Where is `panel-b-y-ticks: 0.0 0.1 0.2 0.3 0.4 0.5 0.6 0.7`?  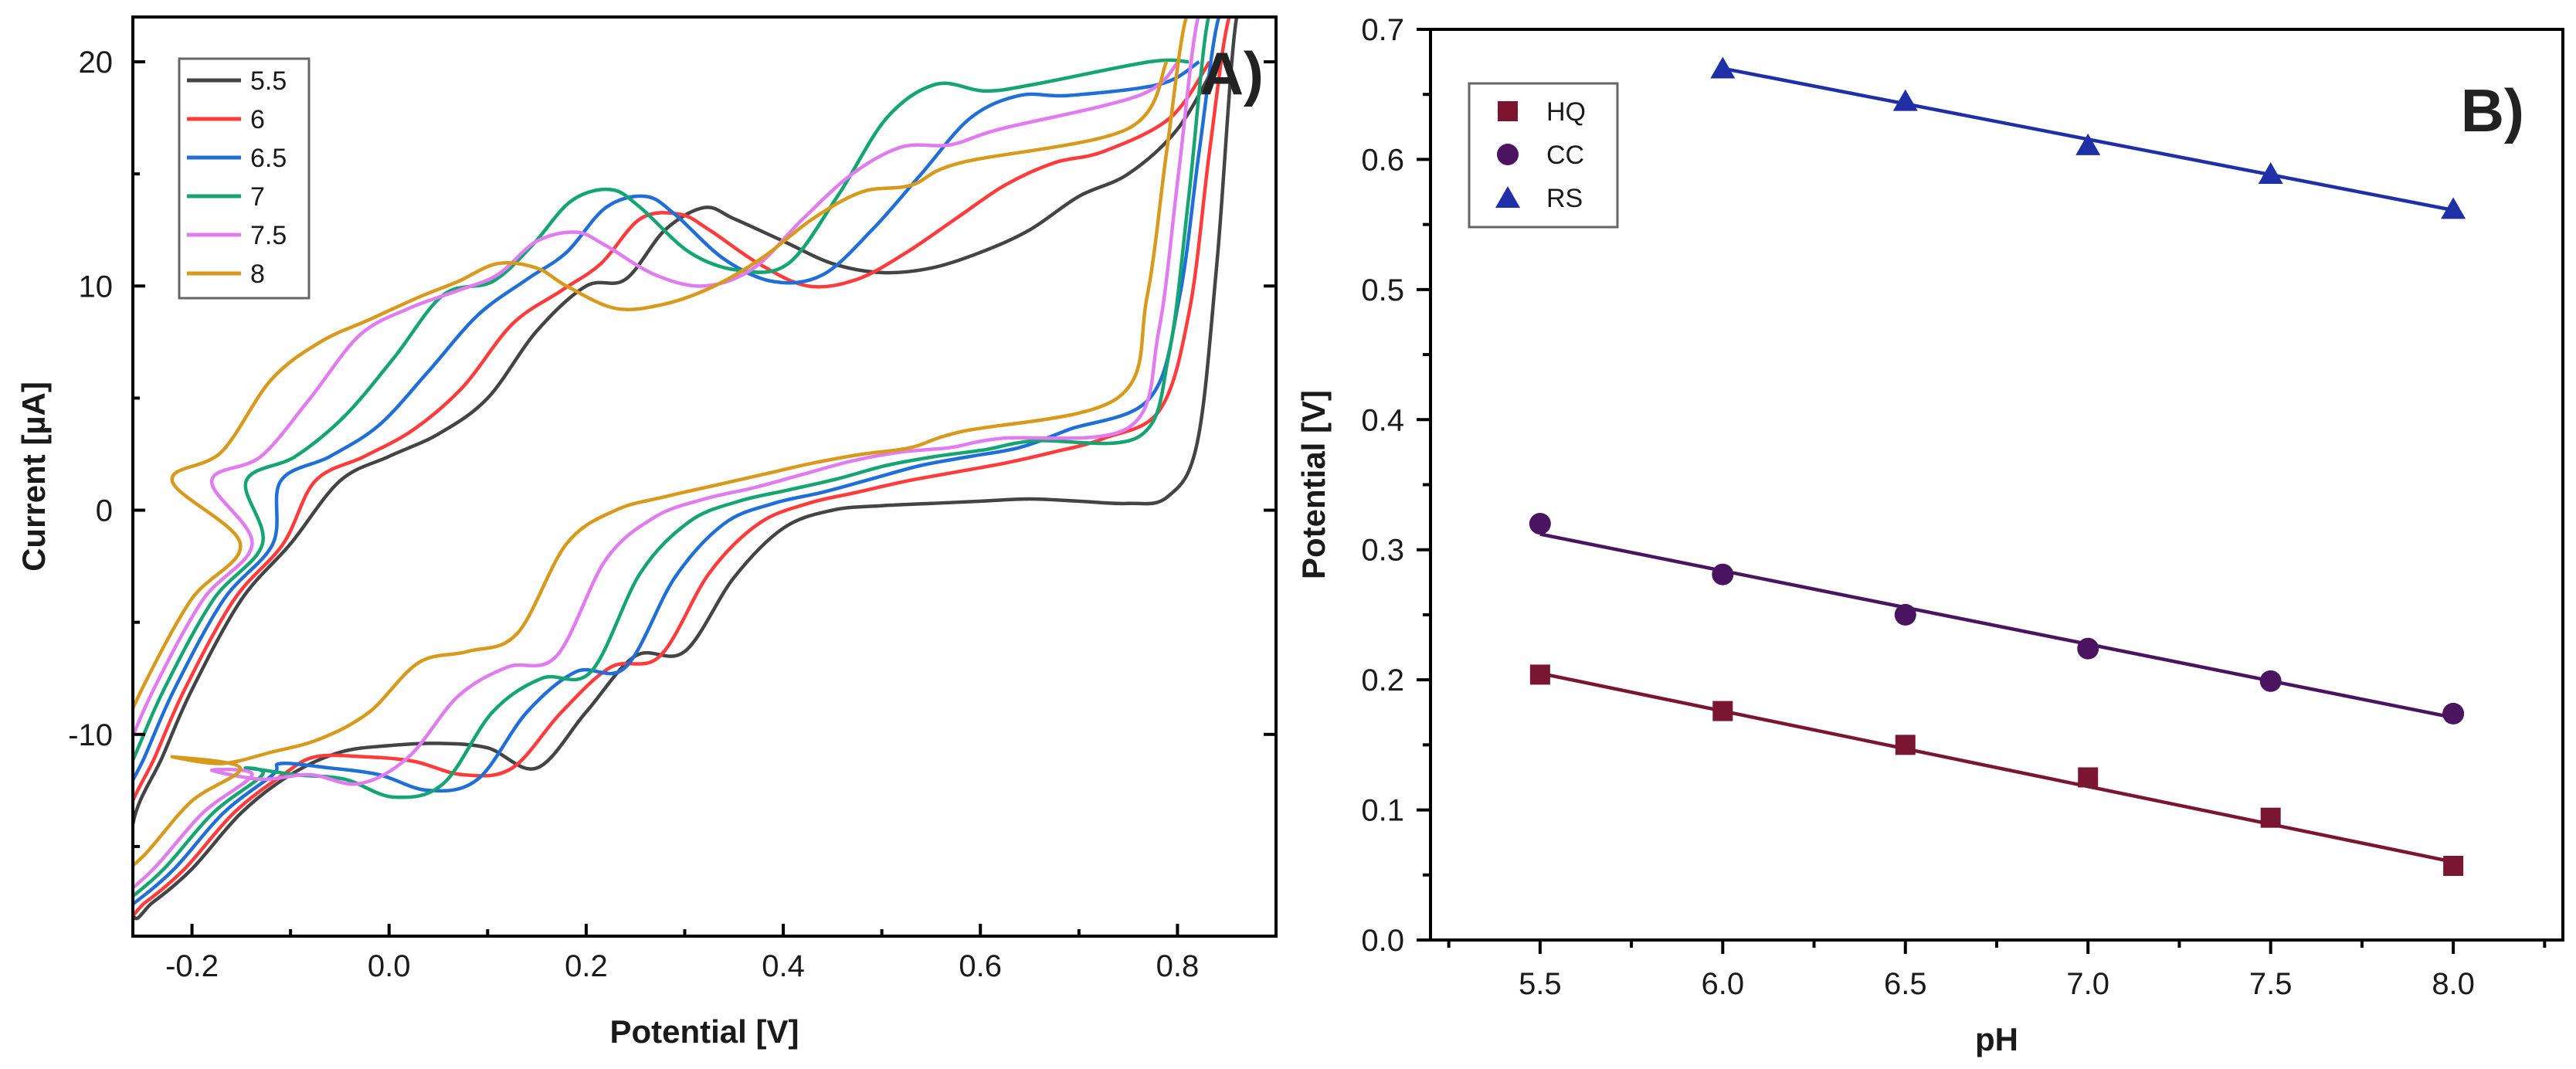 panel-b-y-ticks: 0.0 0.1 0.2 0.3 0.4 0.5 0.6 0.7 is located at coordinates (1396, 485).